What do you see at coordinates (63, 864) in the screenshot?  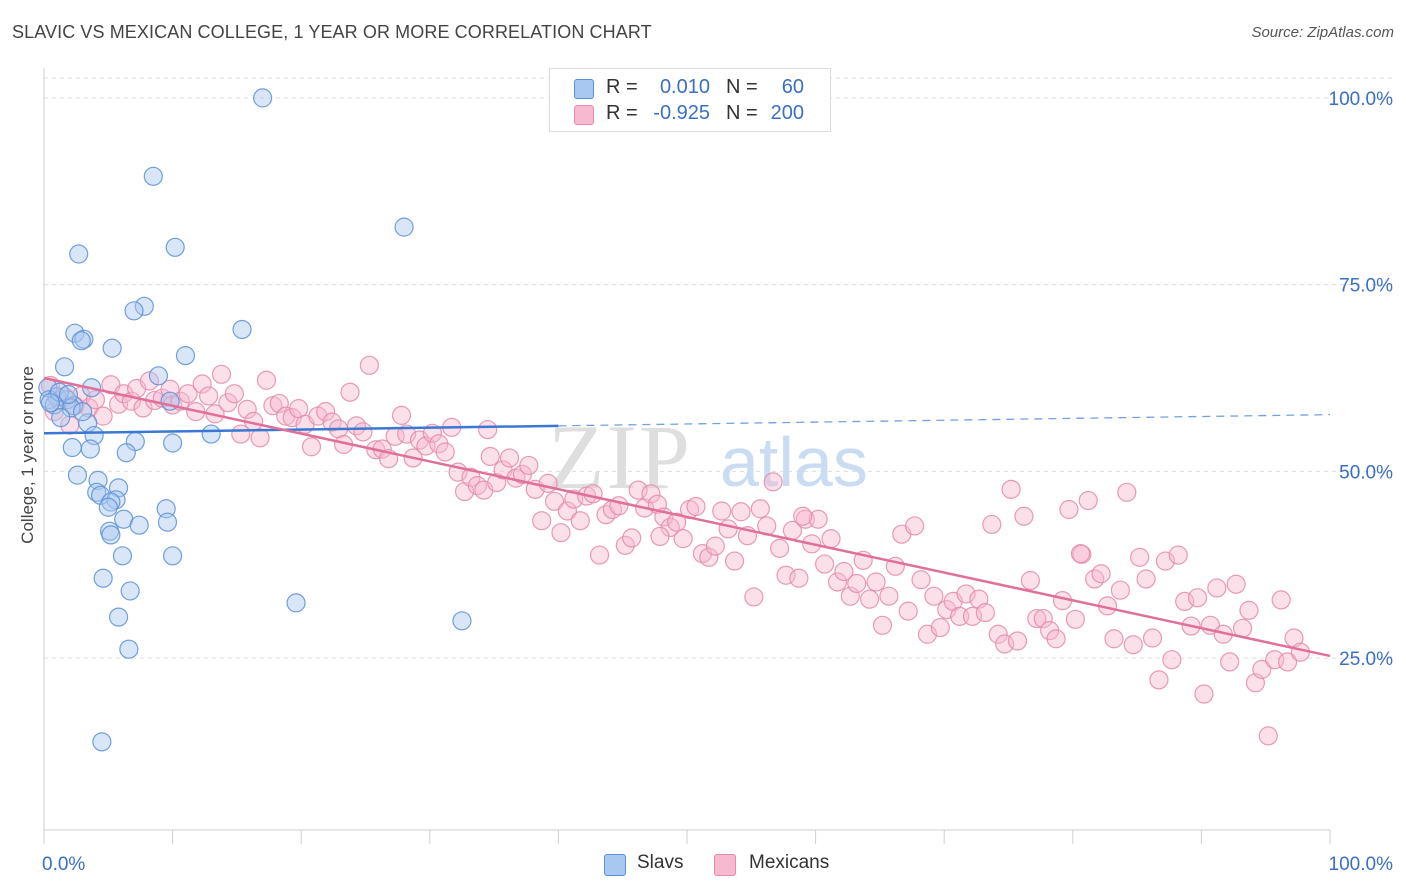 I see `x-tick-label: 0.0%` at bounding box center [63, 864].